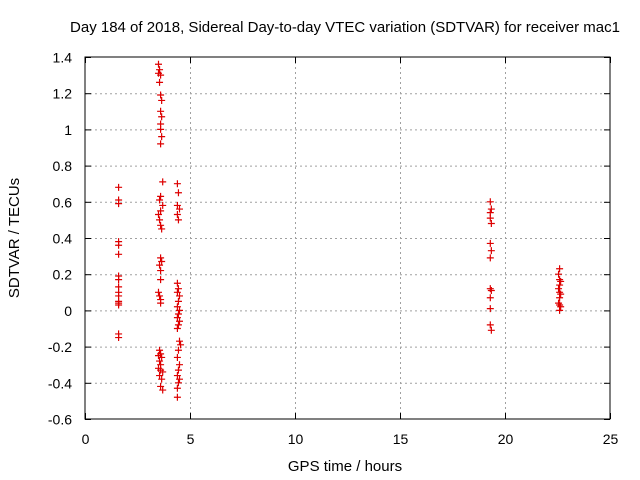  Describe the element at coordinates (63, 94) in the screenshot. I see `y-tick-label: 1.2` at that location.